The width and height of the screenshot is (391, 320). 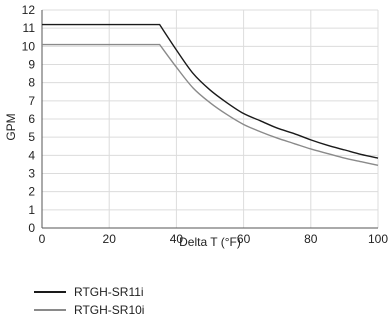 What do you see at coordinates (31, 228) in the screenshot?
I see `y-tick-label: 0` at bounding box center [31, 228].